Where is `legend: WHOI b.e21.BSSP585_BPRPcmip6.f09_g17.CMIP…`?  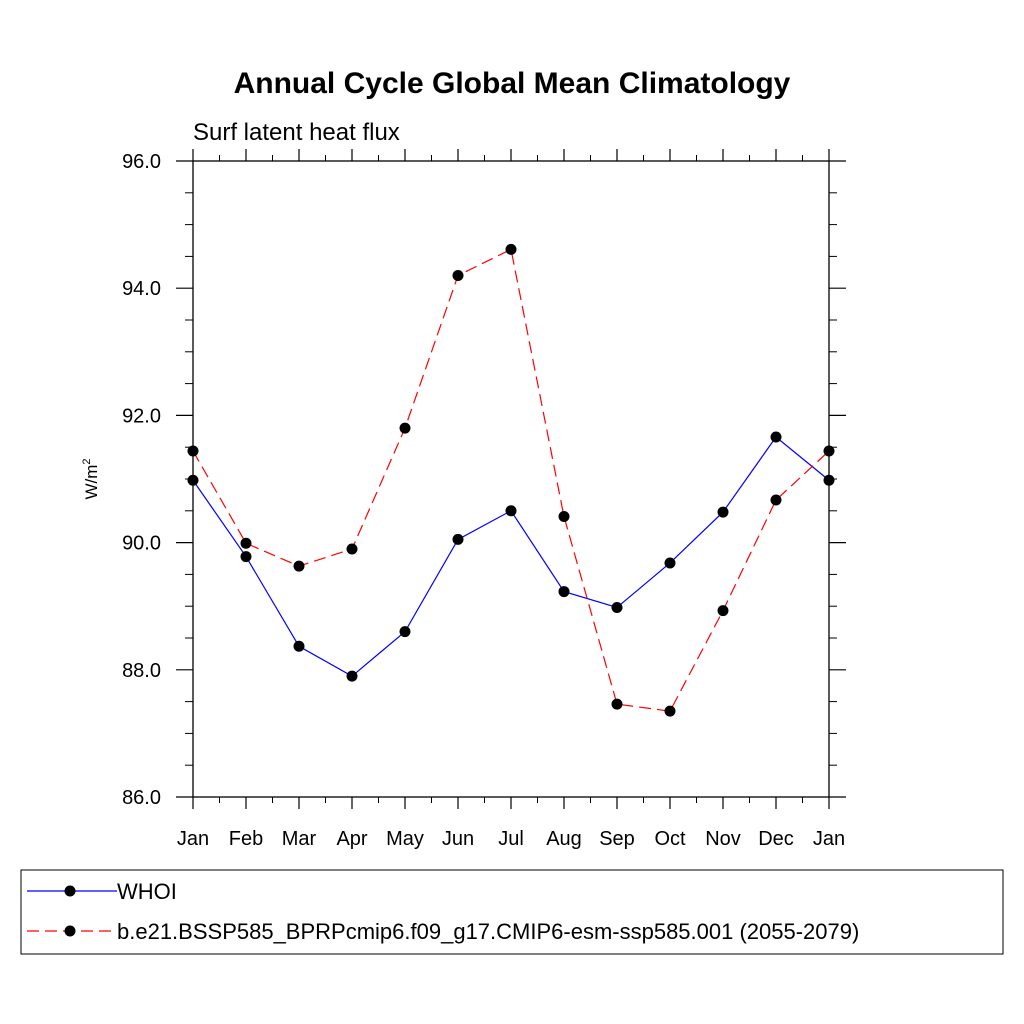 legend: WHOI b.e21.BSSP585_BPRPcmip6.f09_g17.CMIP… is located at coordinates (512, 912).